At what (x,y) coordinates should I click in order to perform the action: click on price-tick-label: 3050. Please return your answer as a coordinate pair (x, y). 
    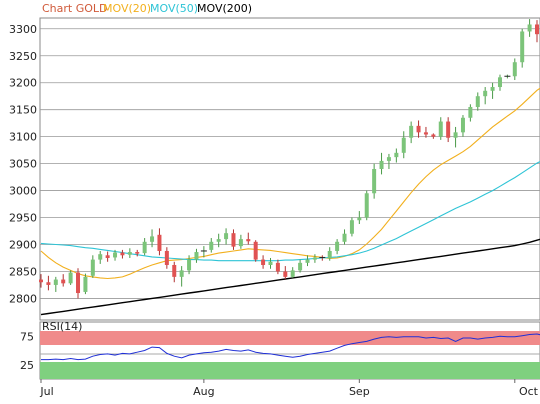
    Looking at the image, I should click on (23, 164).